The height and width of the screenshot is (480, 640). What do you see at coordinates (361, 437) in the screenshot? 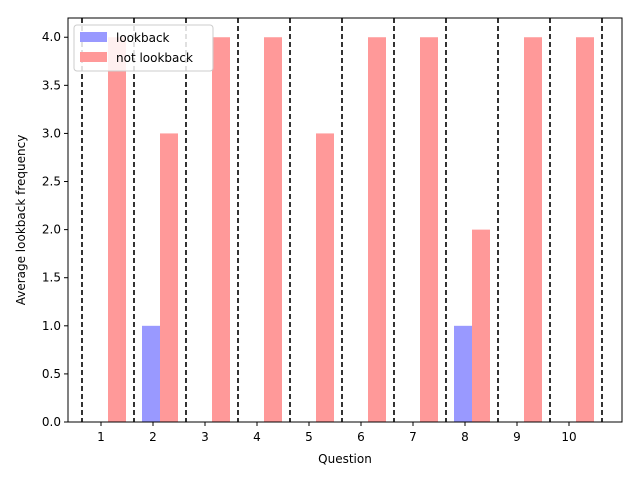
I see `x-tick-label: 6` at bounding box center [361, 437].